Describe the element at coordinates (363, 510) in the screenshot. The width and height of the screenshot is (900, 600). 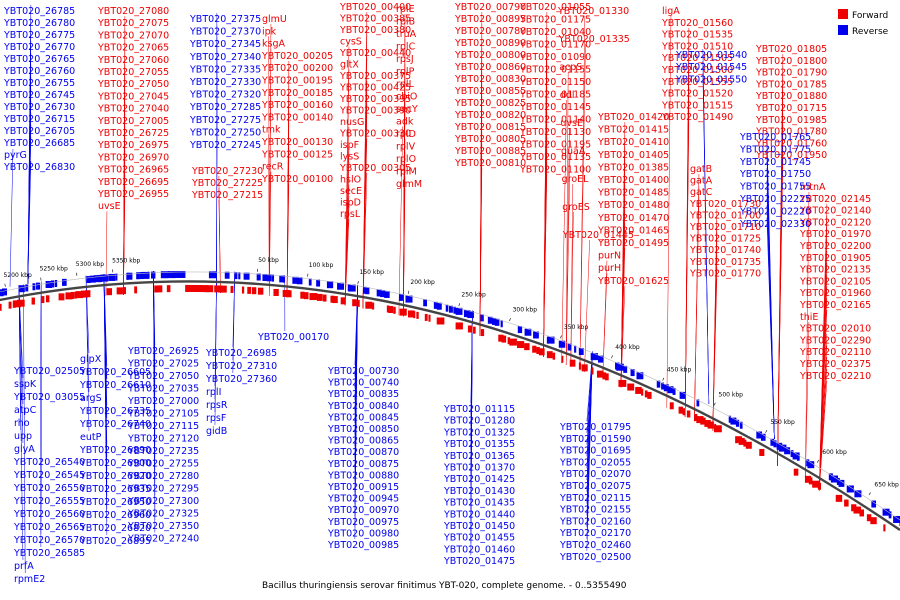
I see `reverse-gene-label: YBT020_00970` at that location.